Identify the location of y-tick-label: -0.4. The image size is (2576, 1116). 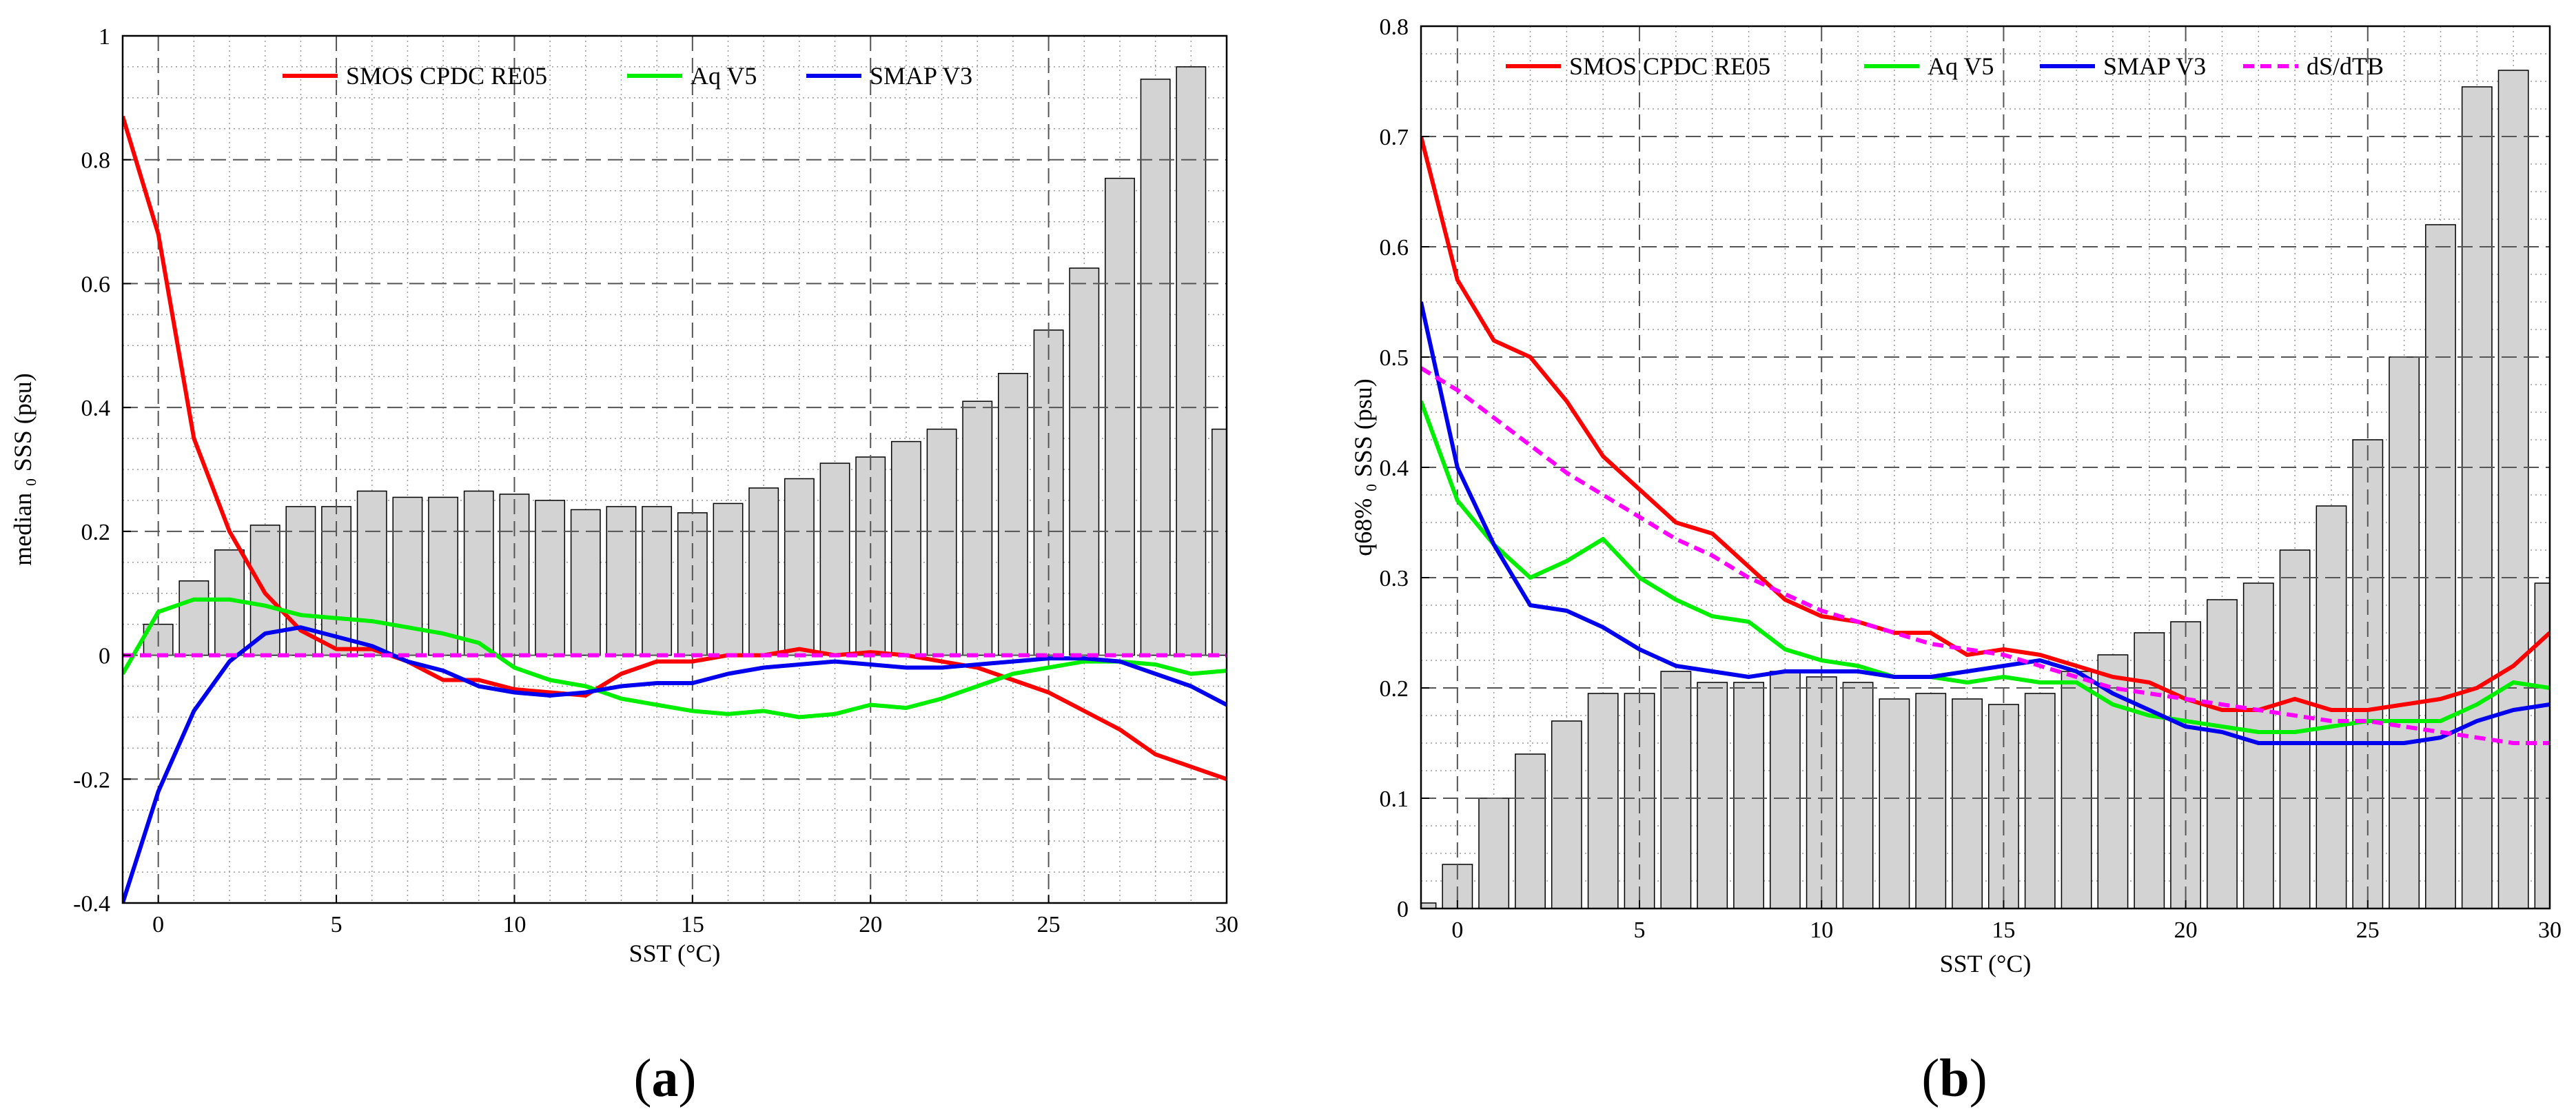
(91, 904).